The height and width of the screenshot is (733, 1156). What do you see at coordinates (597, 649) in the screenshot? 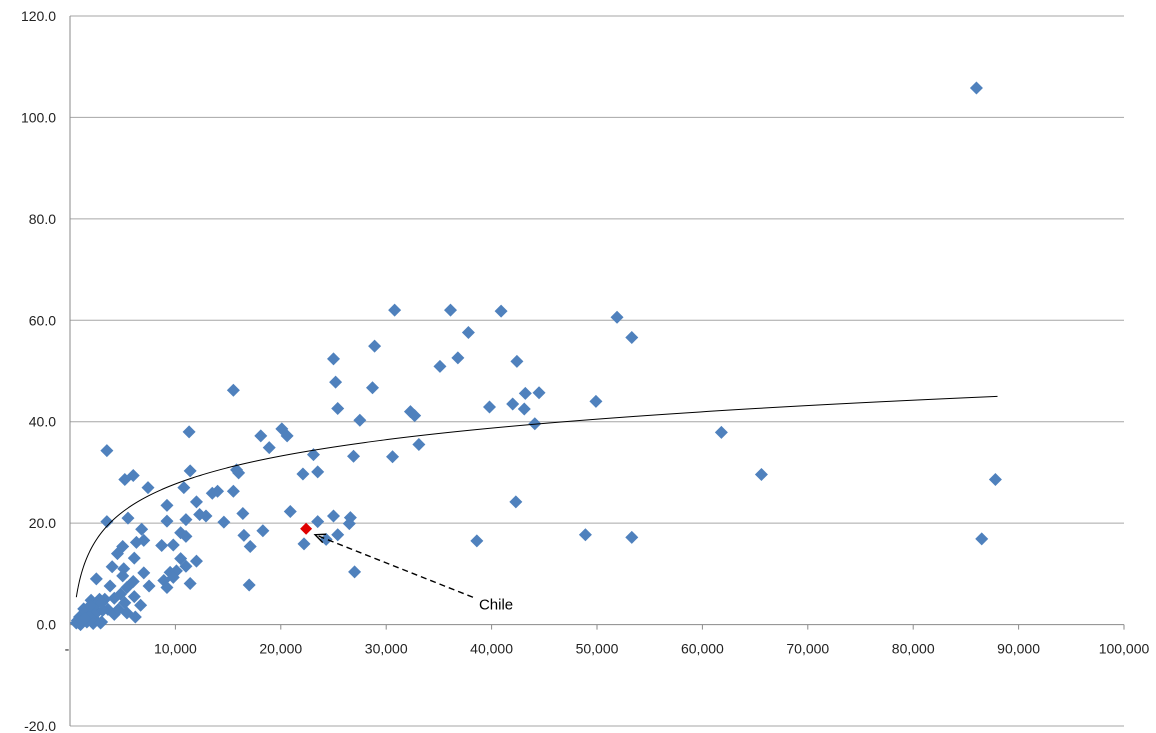
I see `x-tick-label: 50,000` at bounding box center [597, 649].